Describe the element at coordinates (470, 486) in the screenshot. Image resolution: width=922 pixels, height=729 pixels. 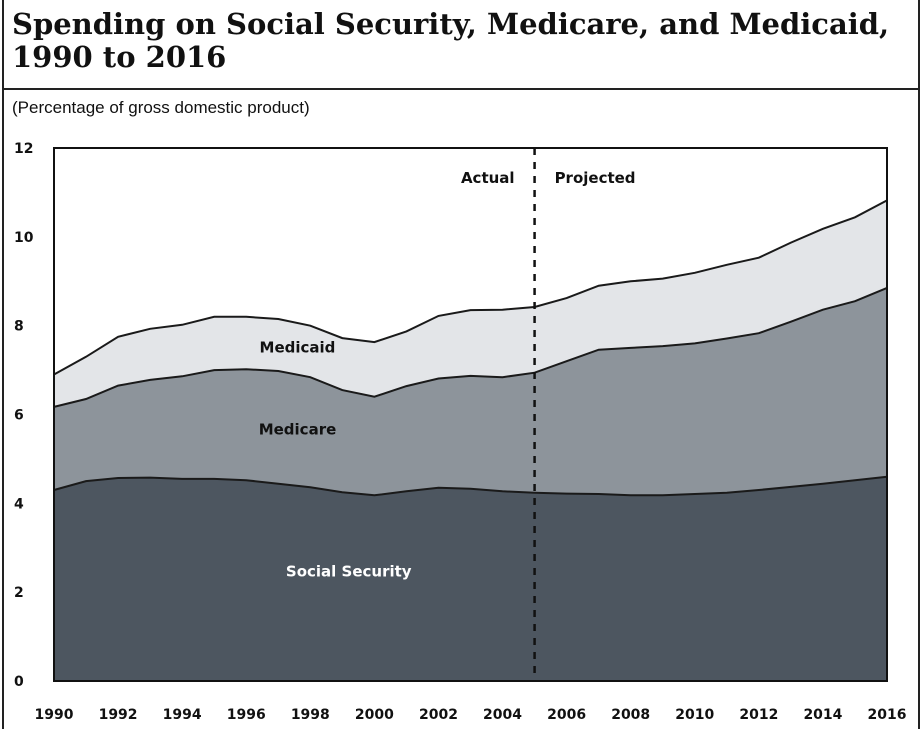
I see `line-social-security` at that location.